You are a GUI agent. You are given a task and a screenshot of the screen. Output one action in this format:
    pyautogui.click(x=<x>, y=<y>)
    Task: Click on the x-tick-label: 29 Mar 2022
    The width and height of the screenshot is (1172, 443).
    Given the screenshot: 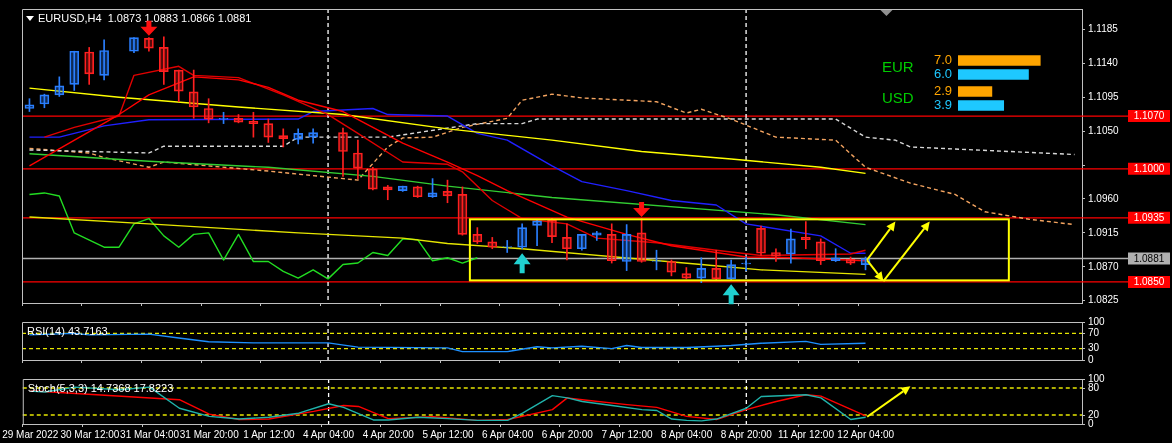 What is the action you would take?
    pyautogui.click(x=30, y=434)
    